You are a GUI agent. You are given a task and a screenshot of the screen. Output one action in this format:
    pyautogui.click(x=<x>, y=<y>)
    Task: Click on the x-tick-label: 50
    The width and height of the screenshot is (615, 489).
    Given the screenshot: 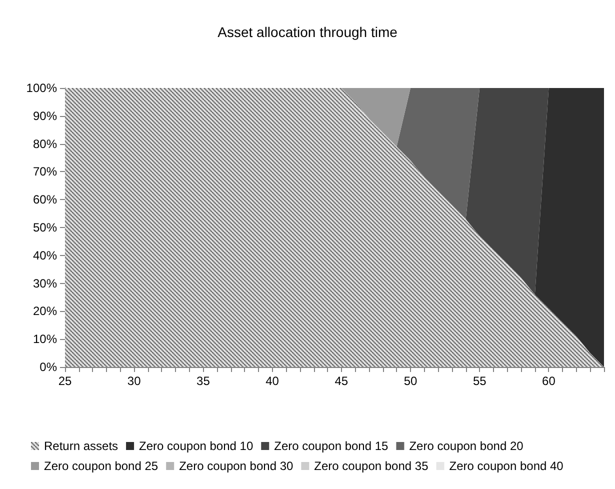 What is the action you would take?
    pyautogui.click(x=411, y=381)
    